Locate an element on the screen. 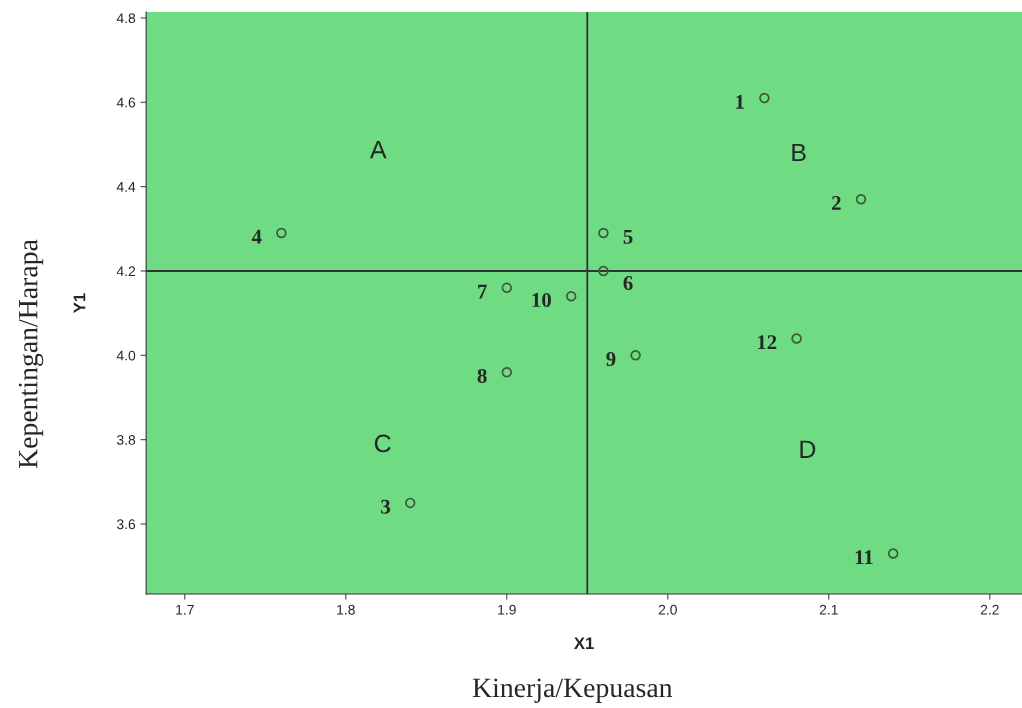 The height and width of the screenshot is (708, 1022). y-tick-label: 4.8 is located at coordinates (126, 18).